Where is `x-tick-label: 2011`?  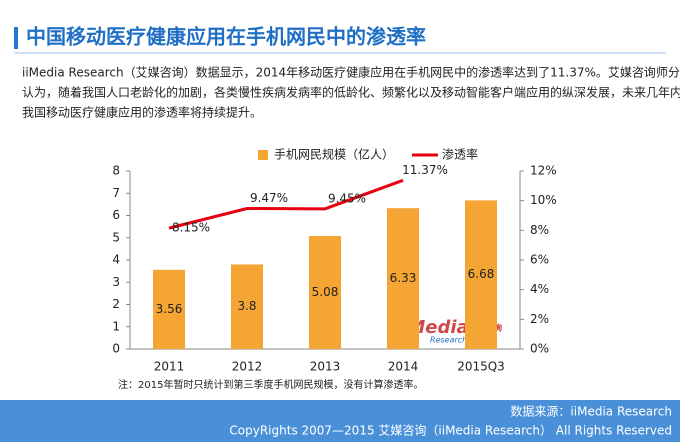 x-tick-label: 2011 is located at coordinates (169, 367).